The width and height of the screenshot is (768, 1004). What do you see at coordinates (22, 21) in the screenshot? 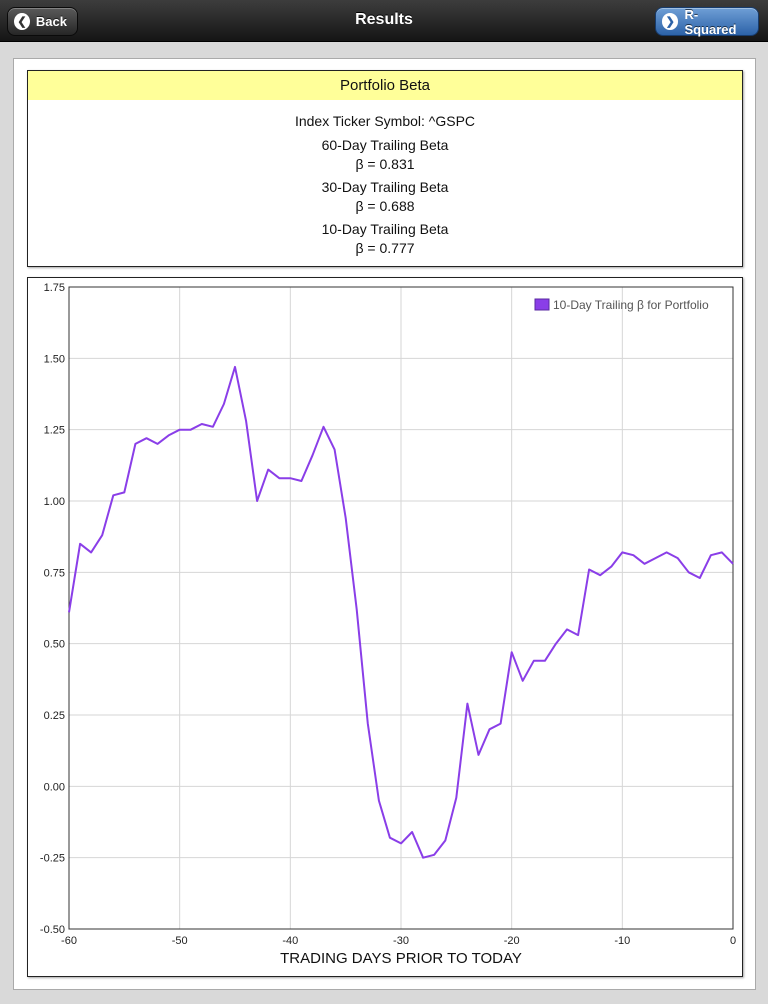
I see `chevron-left-icon: ❮` at bounding box center [22, 21].